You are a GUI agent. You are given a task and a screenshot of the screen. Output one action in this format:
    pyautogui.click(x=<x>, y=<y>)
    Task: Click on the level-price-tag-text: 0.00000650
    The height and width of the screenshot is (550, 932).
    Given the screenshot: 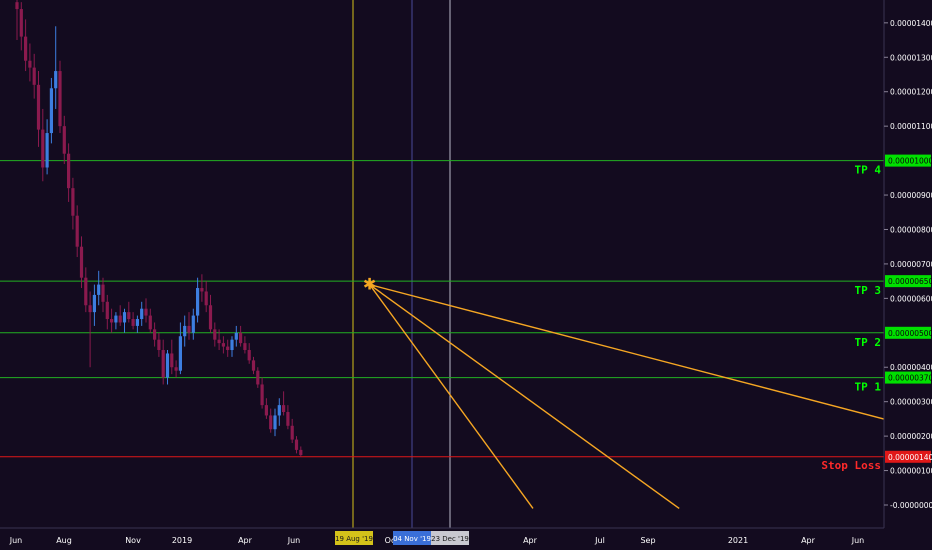 What is the action you would take?
    pyautogui.click(x=910, y=281)
    